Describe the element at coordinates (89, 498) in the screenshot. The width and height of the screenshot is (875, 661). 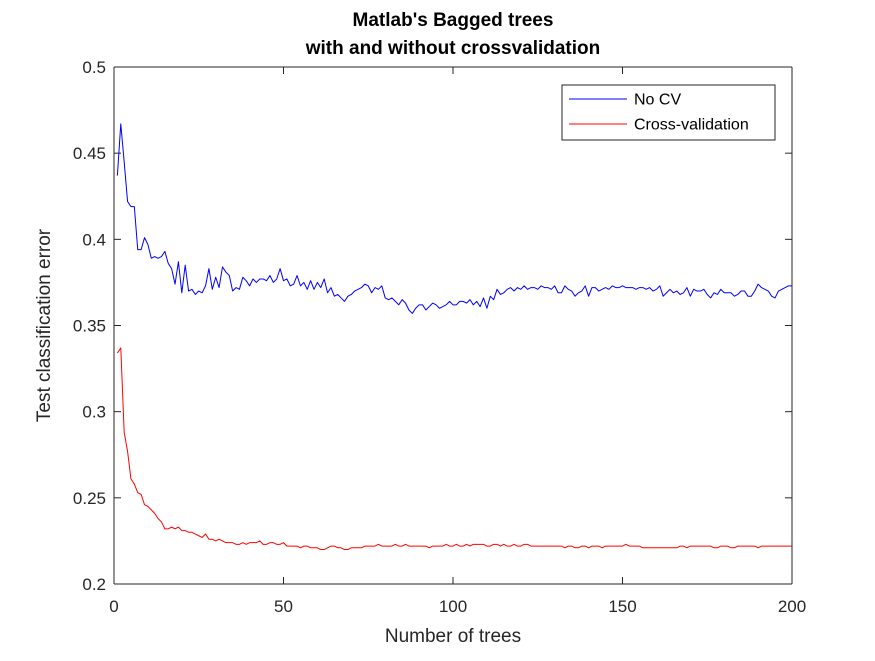
I see `y-tick-label: 0.25` at that location.